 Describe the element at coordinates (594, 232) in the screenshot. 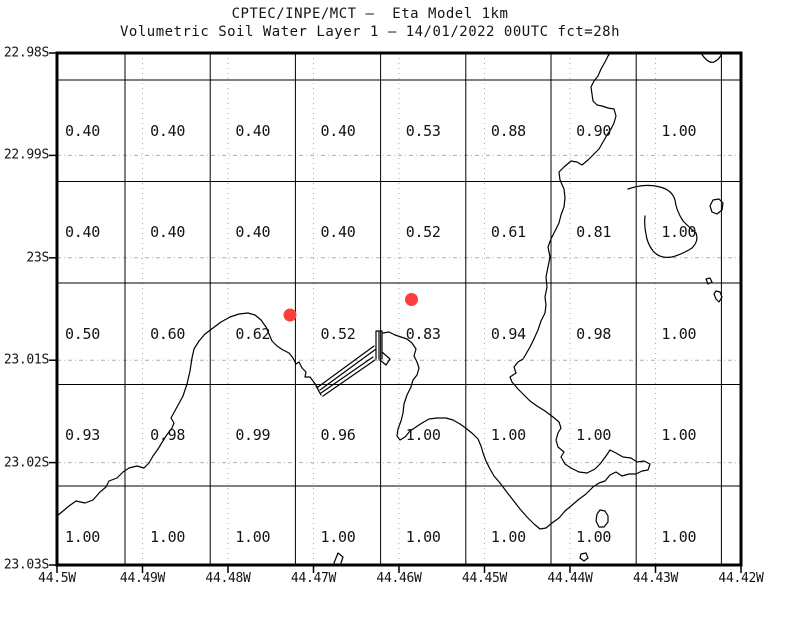

I see `grid-cell-value: 0.81` at that location.